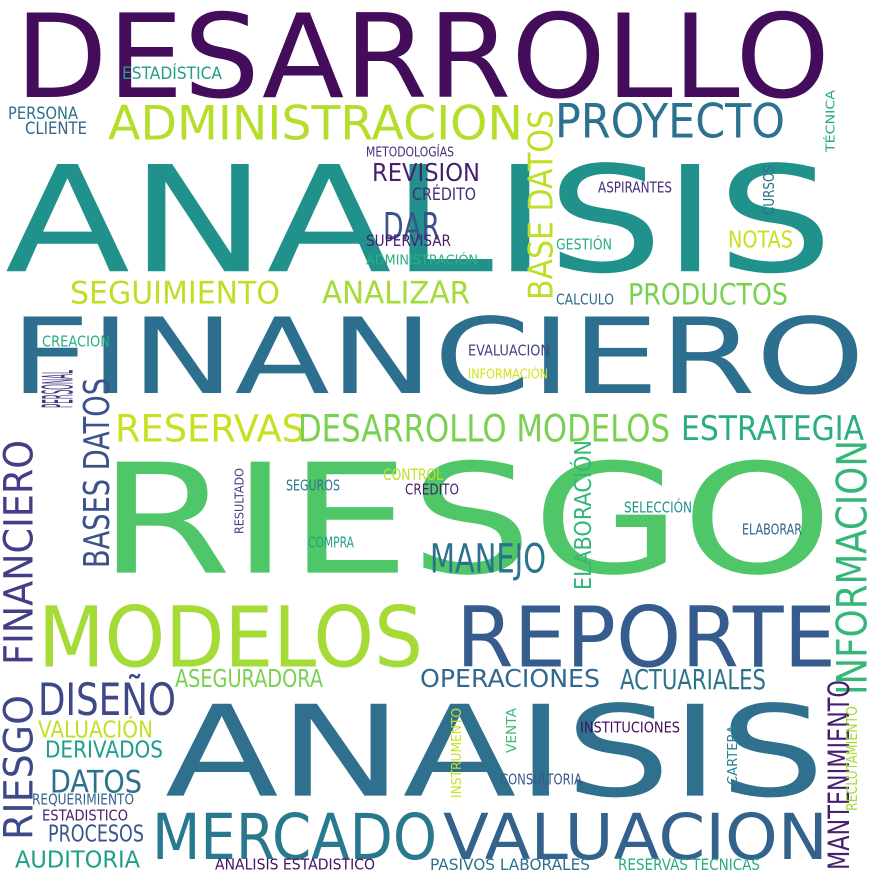  I want to click on word-elaborar: ELABORAR, so click(772, 529).